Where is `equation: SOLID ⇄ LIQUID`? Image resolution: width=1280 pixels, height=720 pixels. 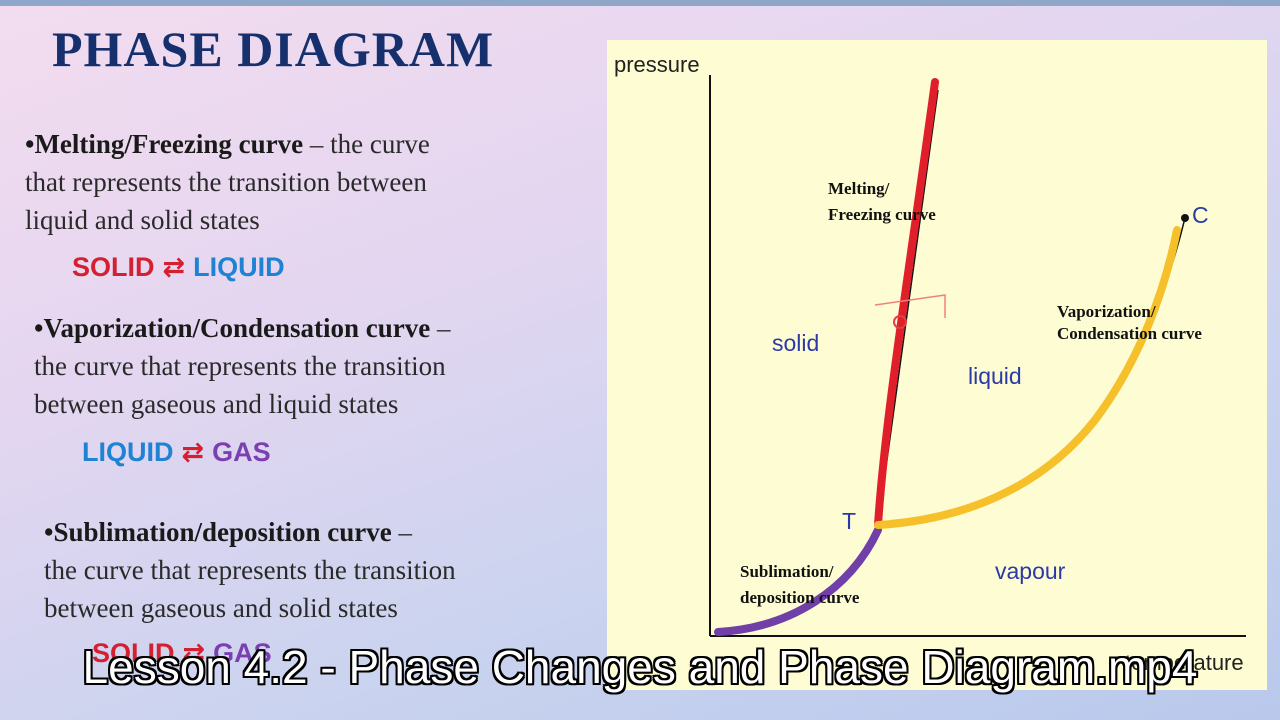
equation: SOLID ⇄ LIQUID is located at coordinates (178, 267).